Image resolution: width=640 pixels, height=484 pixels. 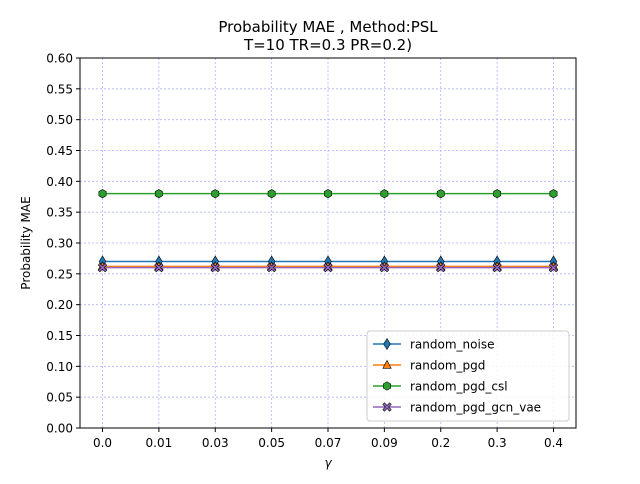 I want to click on legend-label: random_pgd, so click(x=447, y=366).